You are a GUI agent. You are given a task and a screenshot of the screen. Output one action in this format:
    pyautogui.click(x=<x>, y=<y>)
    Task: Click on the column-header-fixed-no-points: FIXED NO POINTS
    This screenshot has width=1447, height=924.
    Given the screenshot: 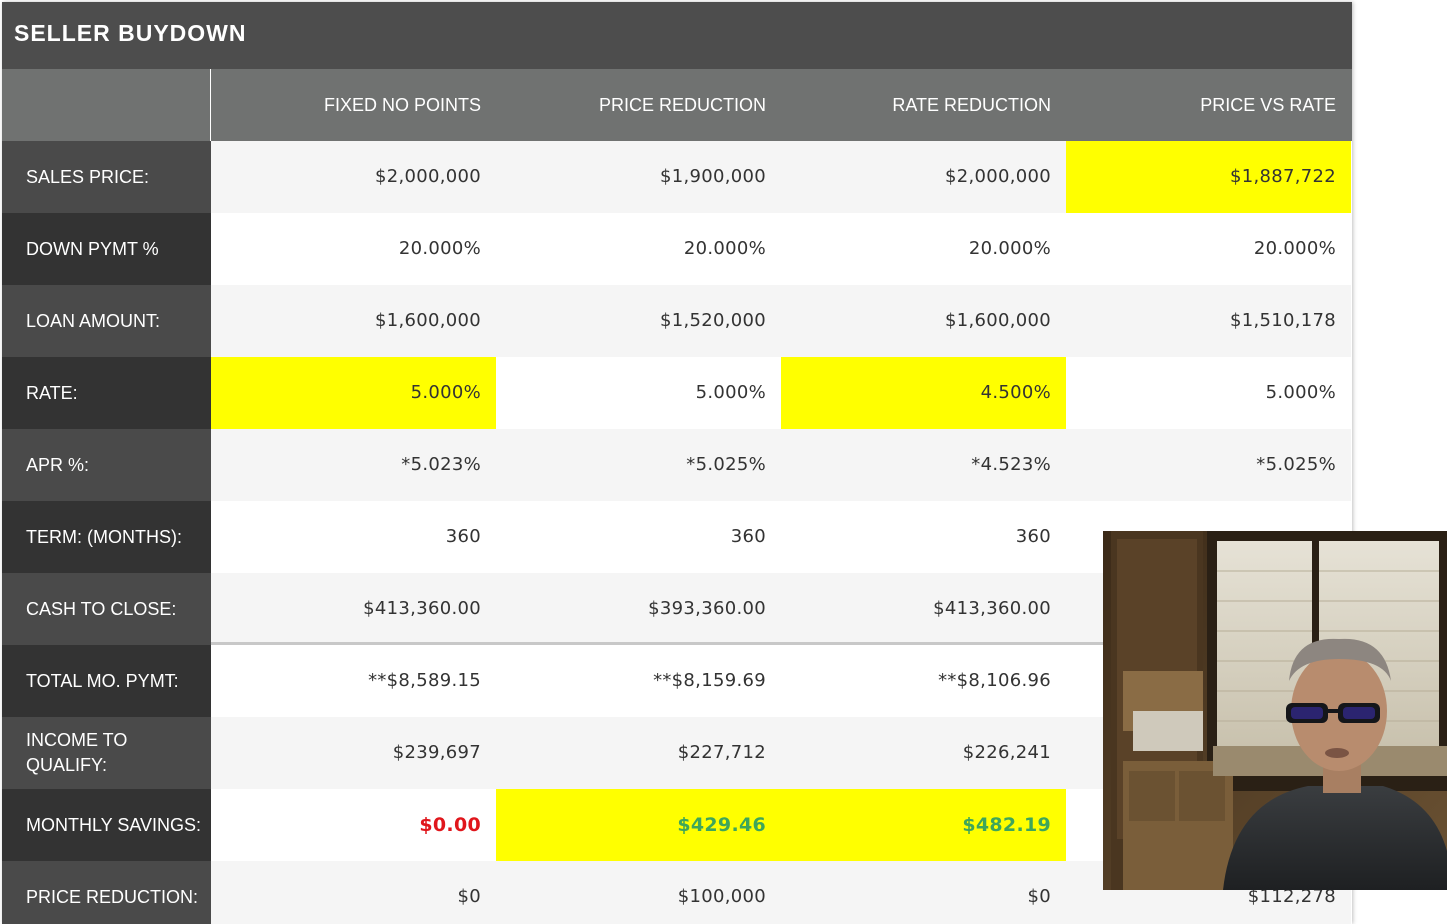 What is the action you would take?
    pyautogui.click(x=402, y=105)
    